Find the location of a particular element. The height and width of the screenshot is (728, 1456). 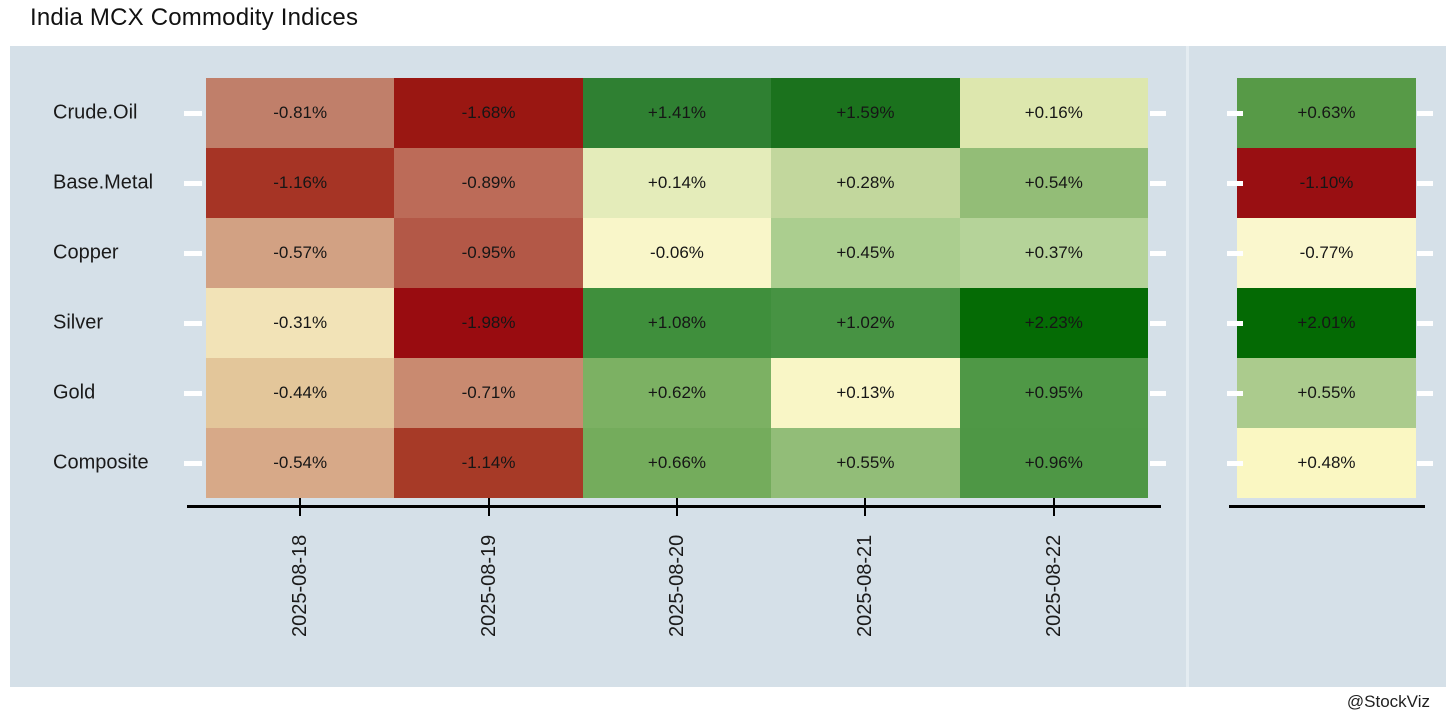

heatmap-cell: -0.54% is located at coordinates (300, 463).